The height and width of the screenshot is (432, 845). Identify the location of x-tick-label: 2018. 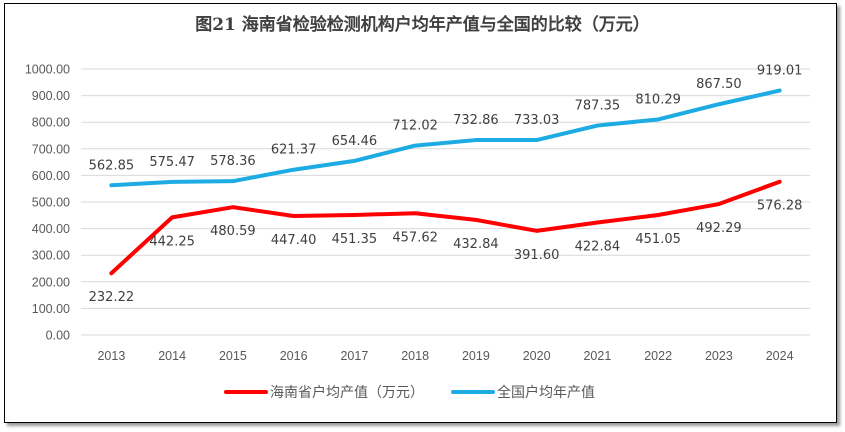
(415, 356).